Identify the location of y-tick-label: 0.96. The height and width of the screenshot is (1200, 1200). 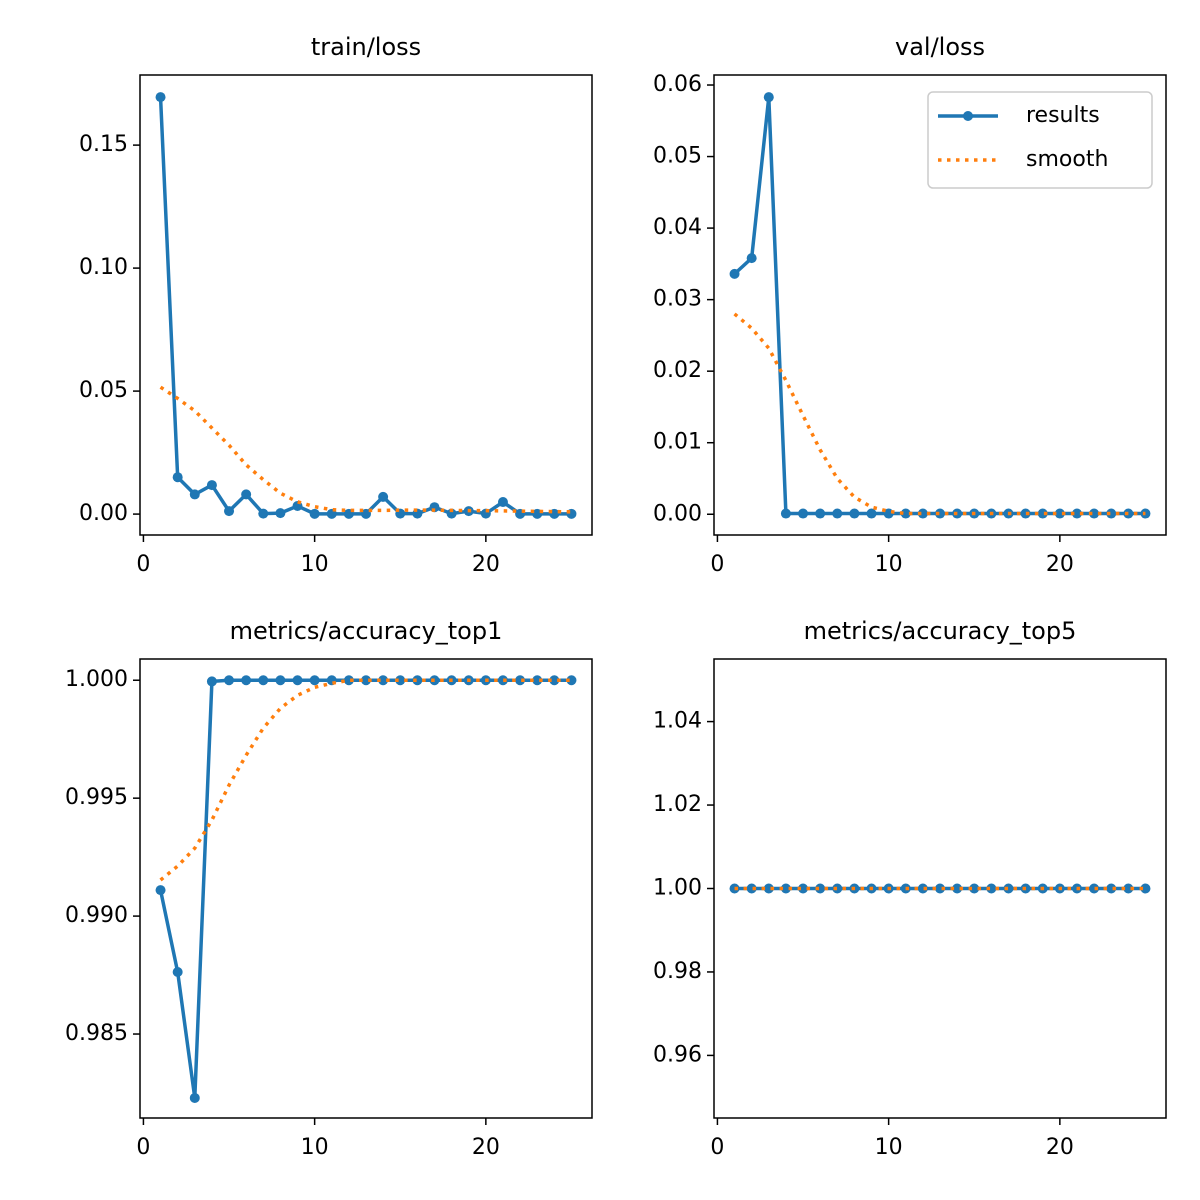
(677, 1054).